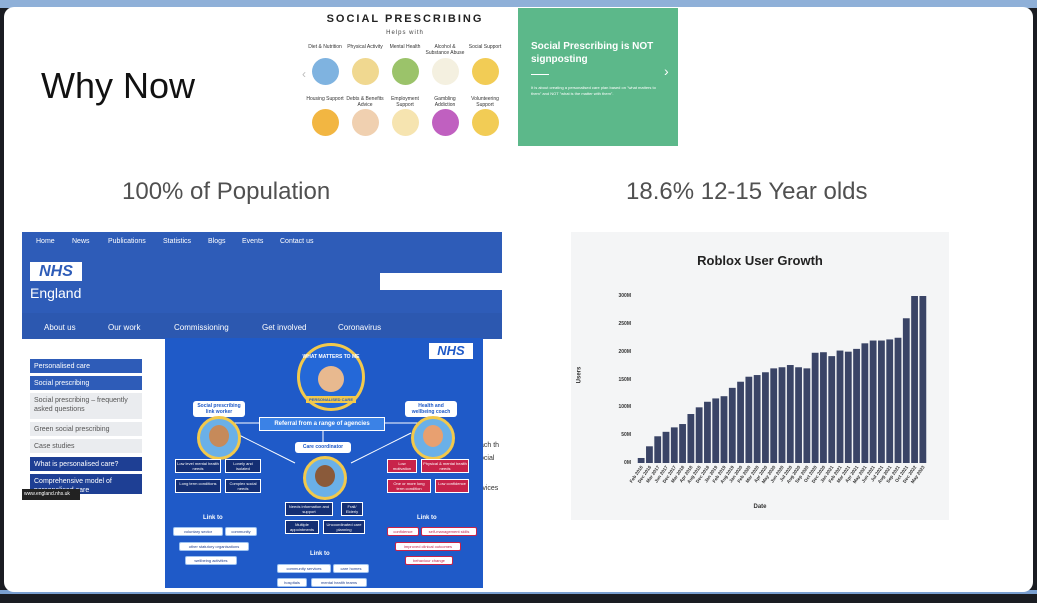 This screenshot has width=1037, height=603. Describe the element at coordinates (243, 466) in the screenshot. I see `need-box: Lonely and isolated` at that location.